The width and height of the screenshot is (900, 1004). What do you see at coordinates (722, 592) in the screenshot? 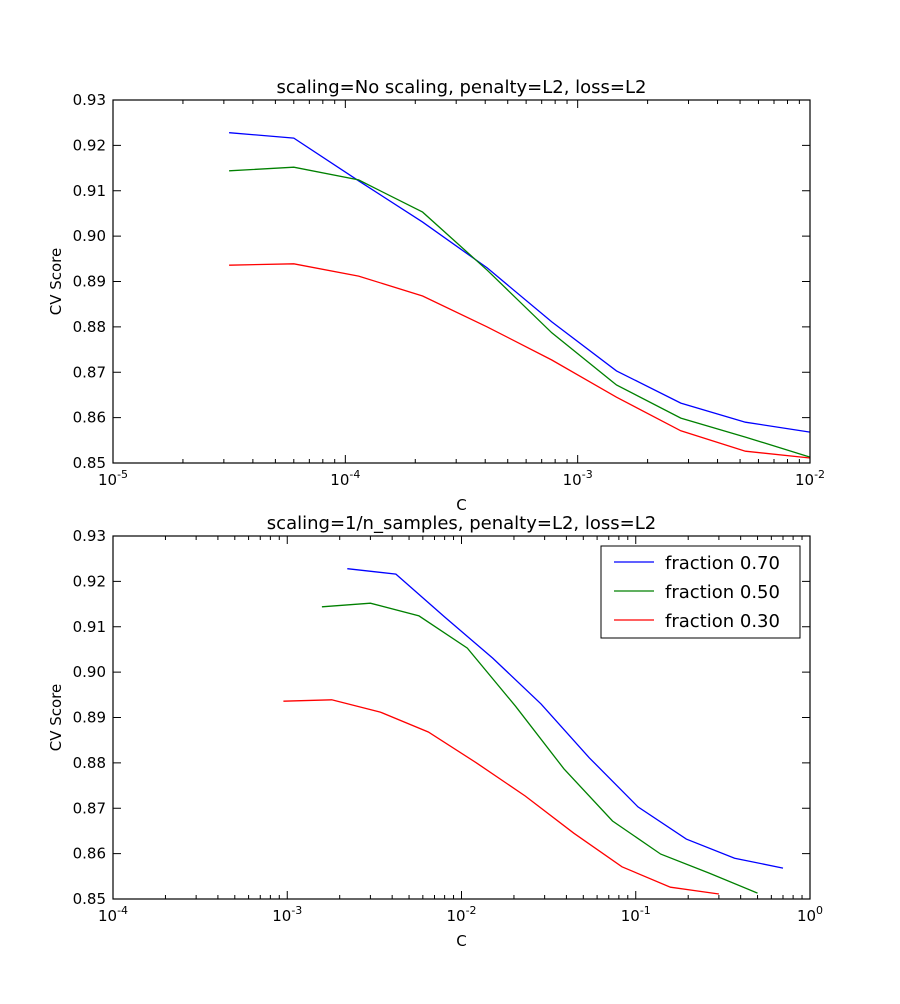
I see `legend-label: fraction 0.50` at bounding box center [722, 592].